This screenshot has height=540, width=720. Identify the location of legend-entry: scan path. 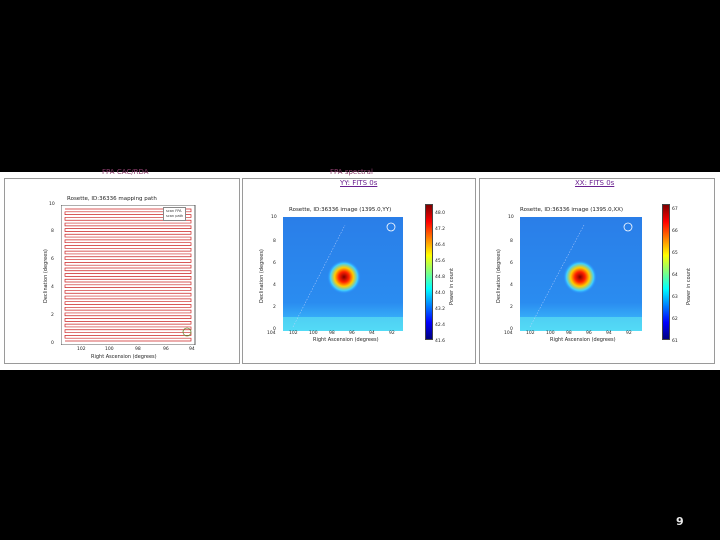
(175, 216).